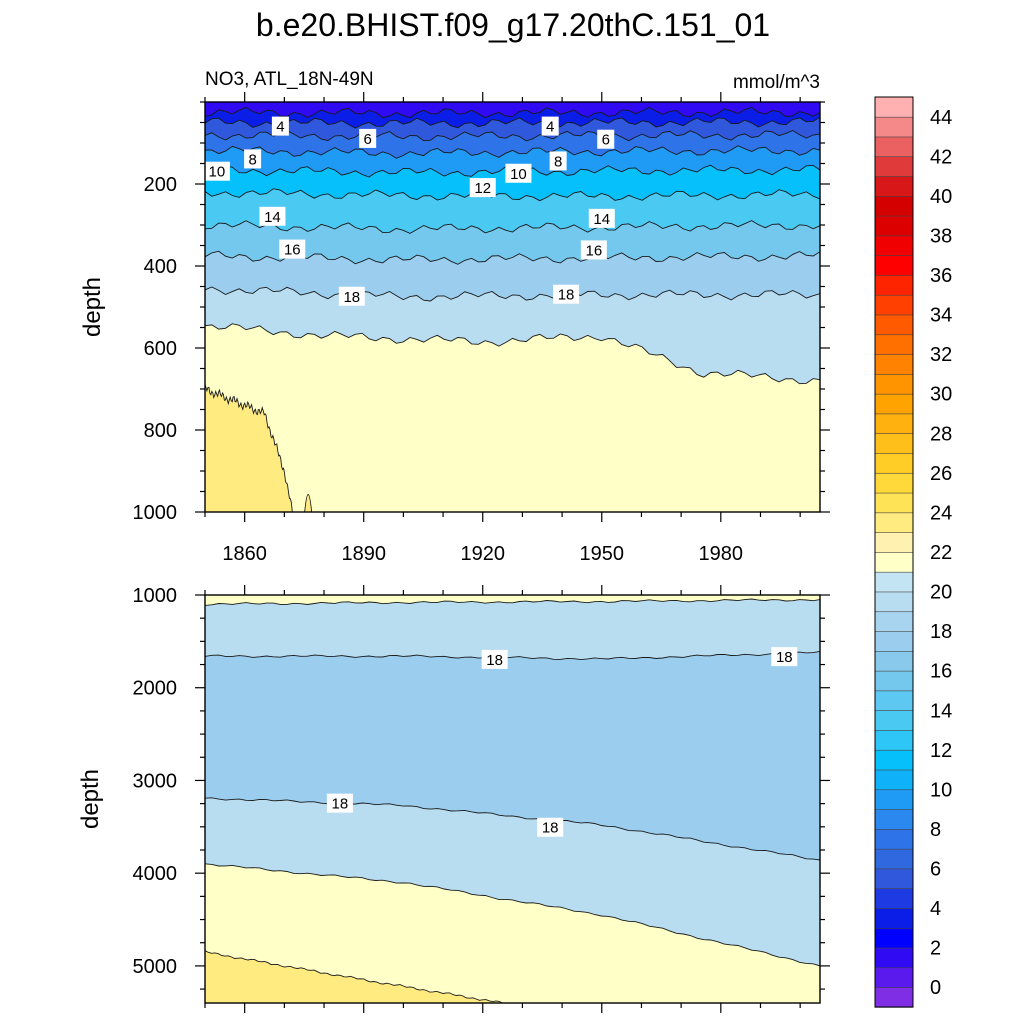 The image size is (1024, 1024). Describe the element at coordinates (935, 870) in the screenshot. I see `colorbar-label: 6` at that location.